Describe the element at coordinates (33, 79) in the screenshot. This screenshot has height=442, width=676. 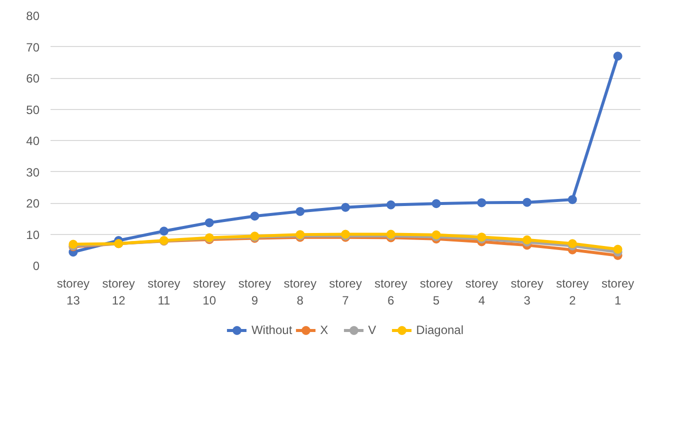
I see `y-tick-label: 60` at that location.